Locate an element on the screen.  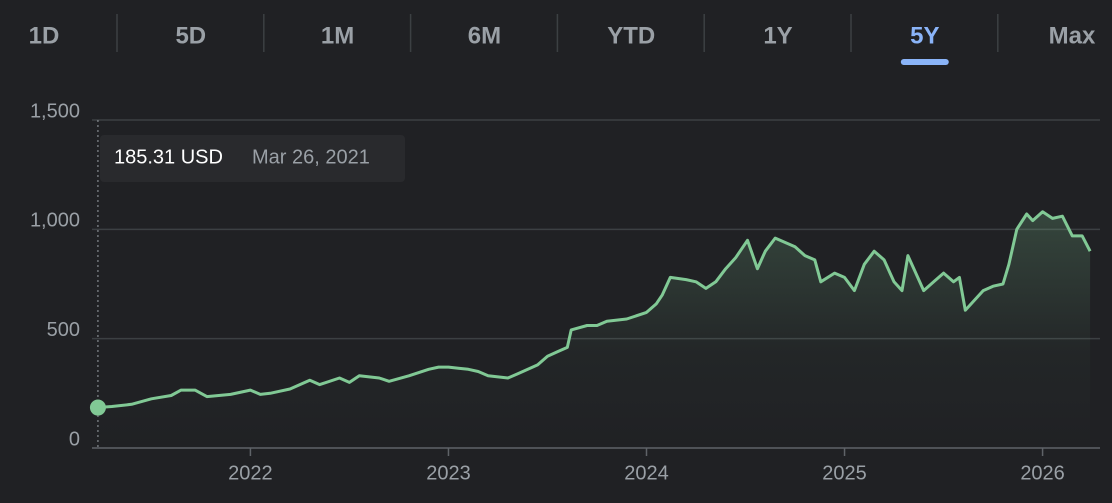
range-tab: 5D is located at coordinates (190, 35).